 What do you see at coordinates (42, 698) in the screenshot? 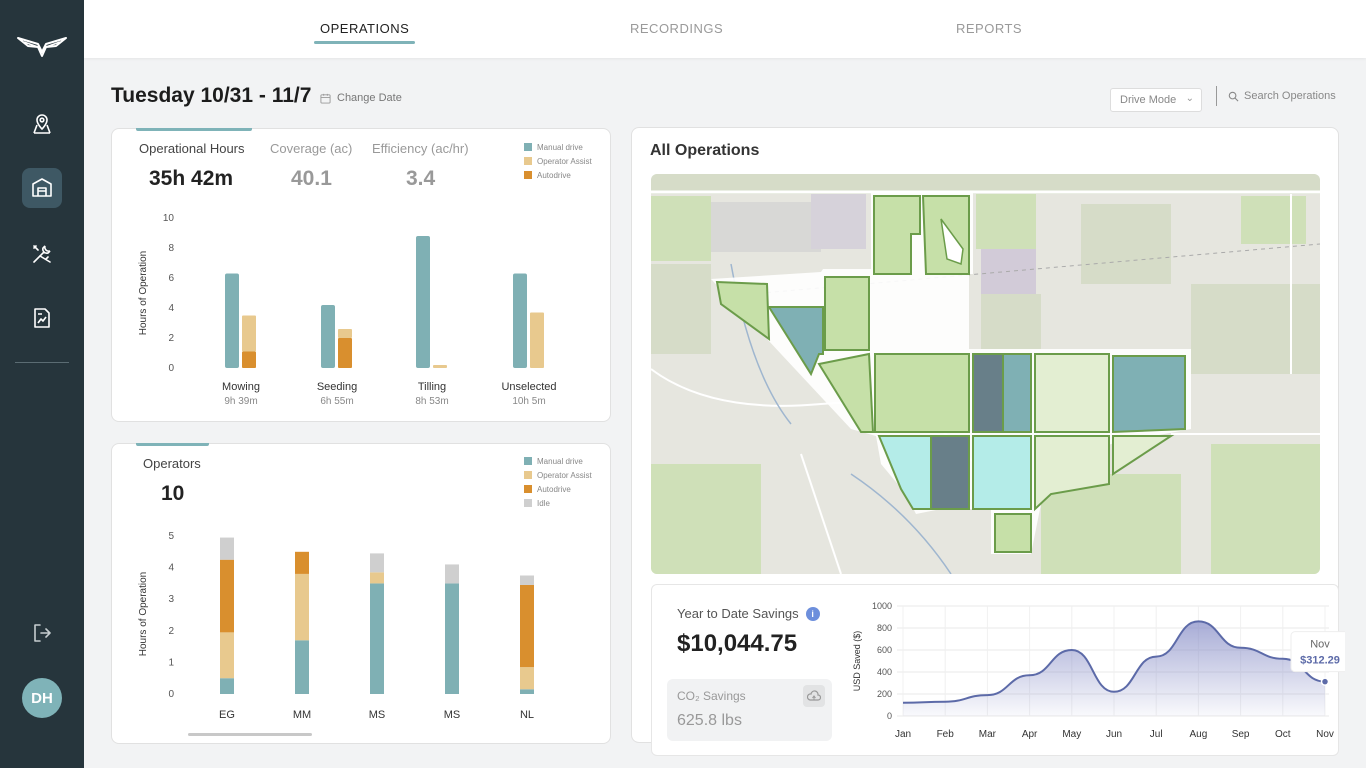
I see `avatar: DH` at bounding box center [42, 698].